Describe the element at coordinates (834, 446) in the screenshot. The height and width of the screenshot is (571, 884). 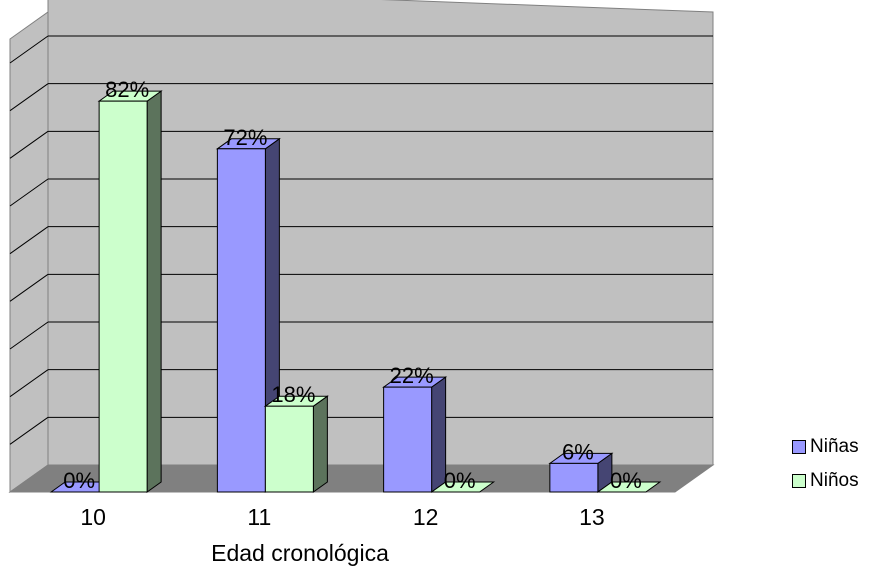
I see `legend-label-ninas: Niñas` at that location.